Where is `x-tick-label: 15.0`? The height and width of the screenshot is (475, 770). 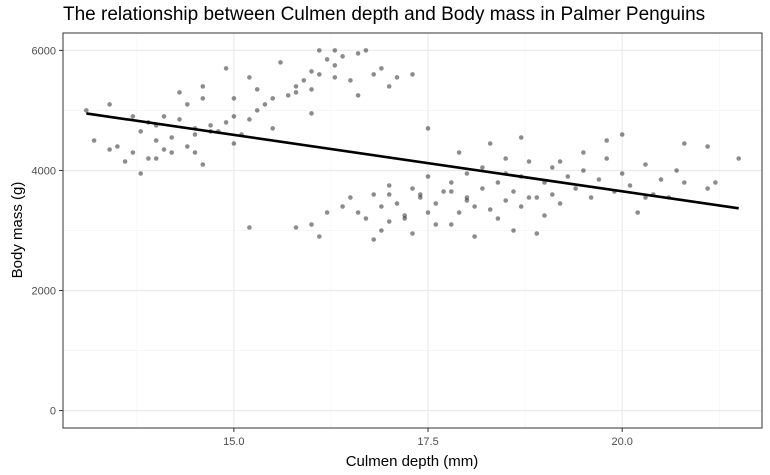
x-tick-label: 15.0 is located at coordinates (233, 442).